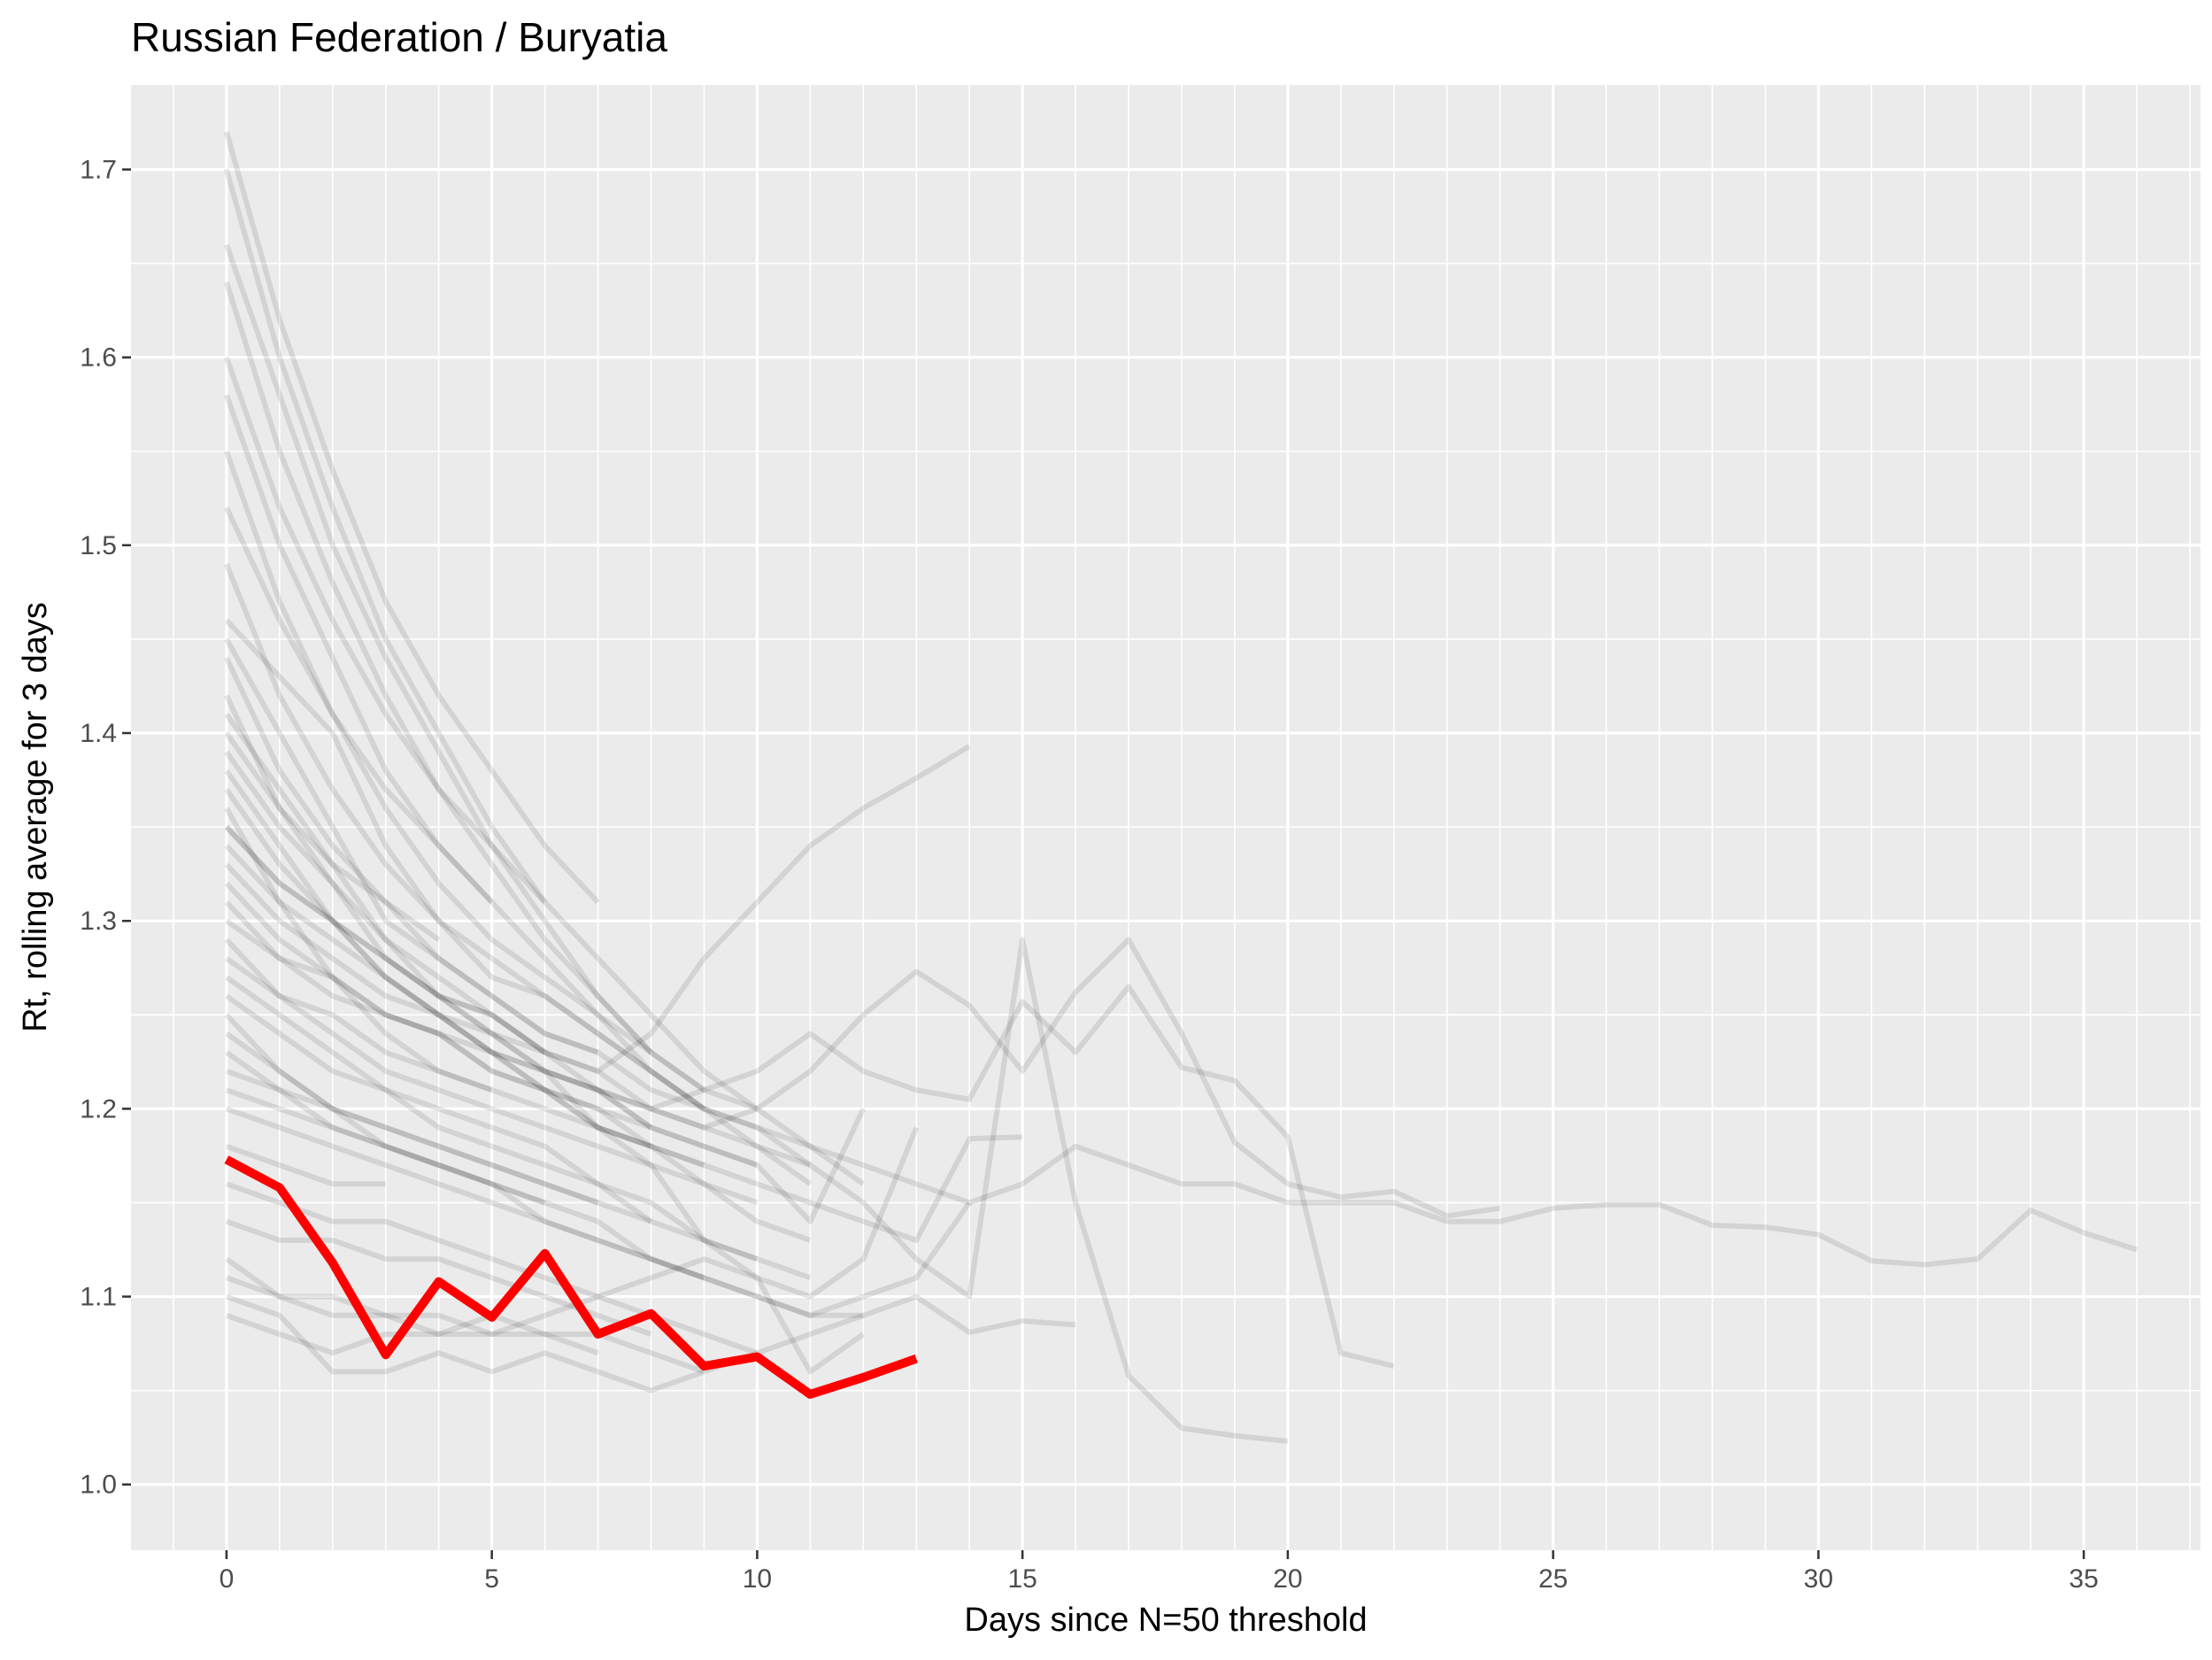 Image resolution: width=2212 pixels, height=1660 pixels. I want to click on x-axis-ticks: 0 5 10 15 20 25 30 35, so click(1159, 1572).